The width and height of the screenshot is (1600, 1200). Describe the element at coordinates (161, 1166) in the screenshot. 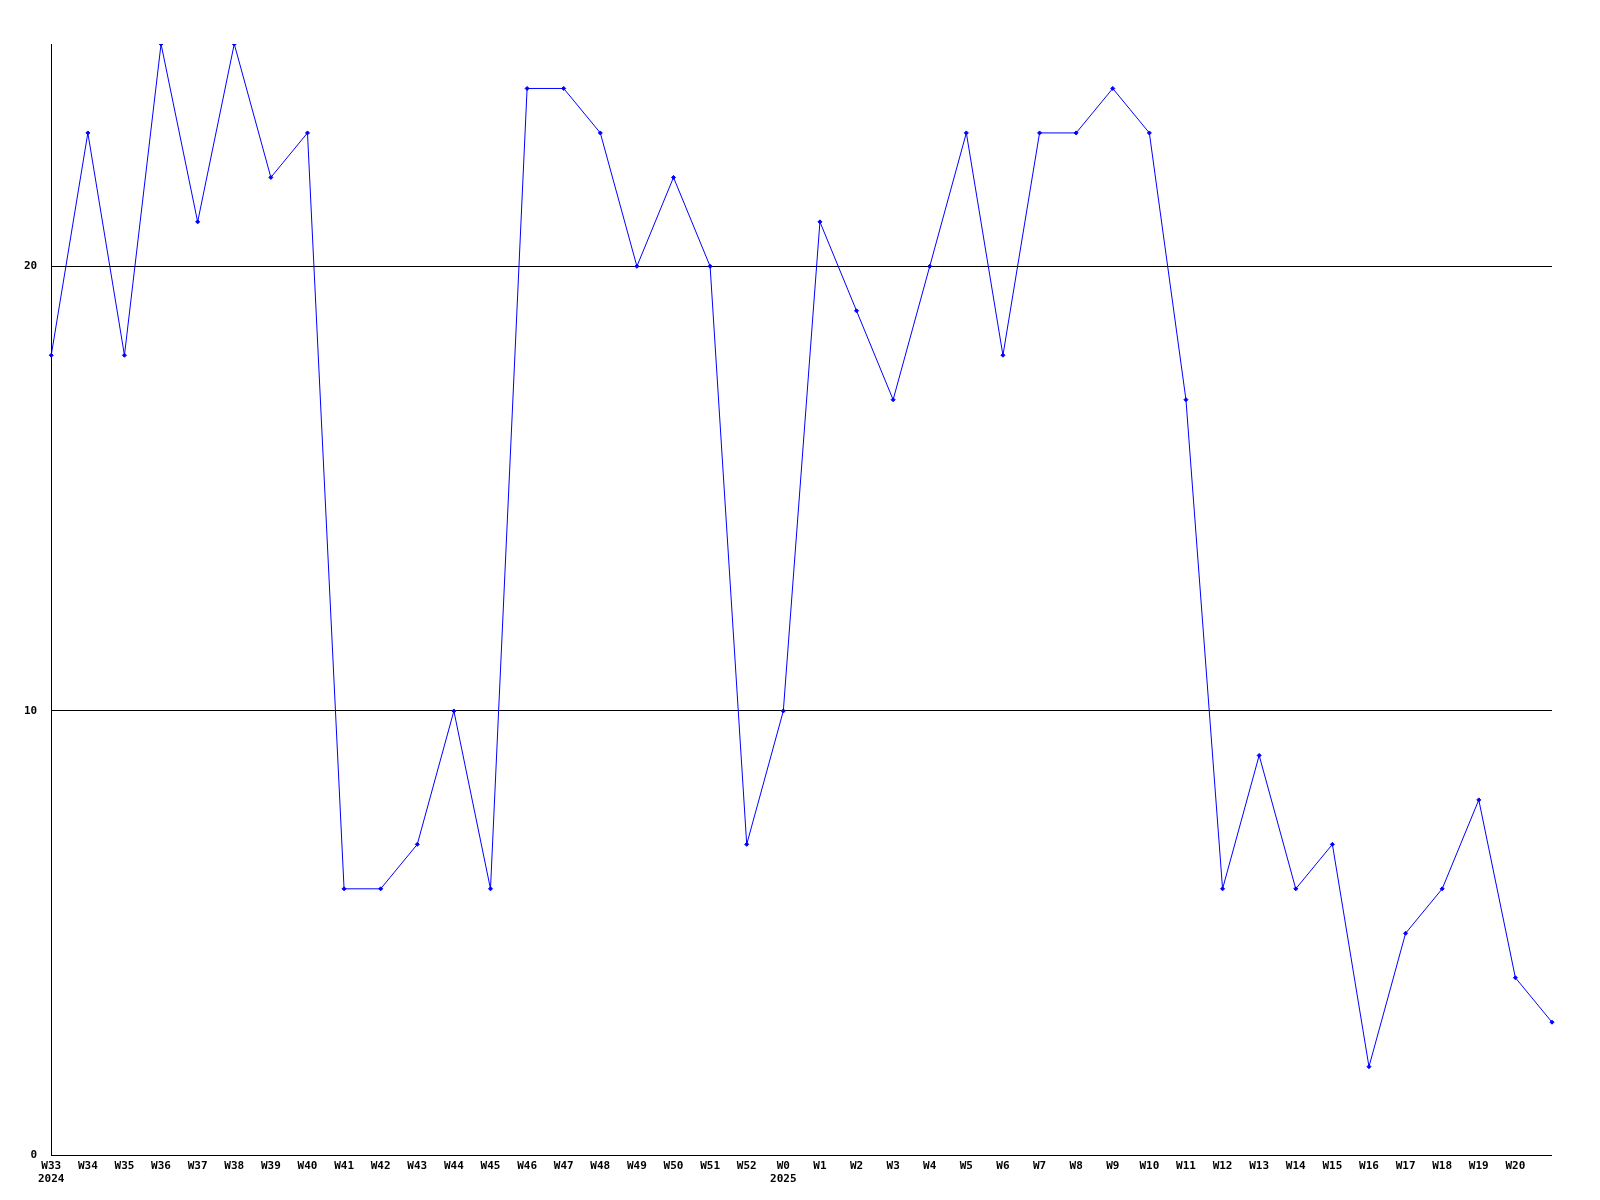

I see `x-tick-label: W36` at that location.